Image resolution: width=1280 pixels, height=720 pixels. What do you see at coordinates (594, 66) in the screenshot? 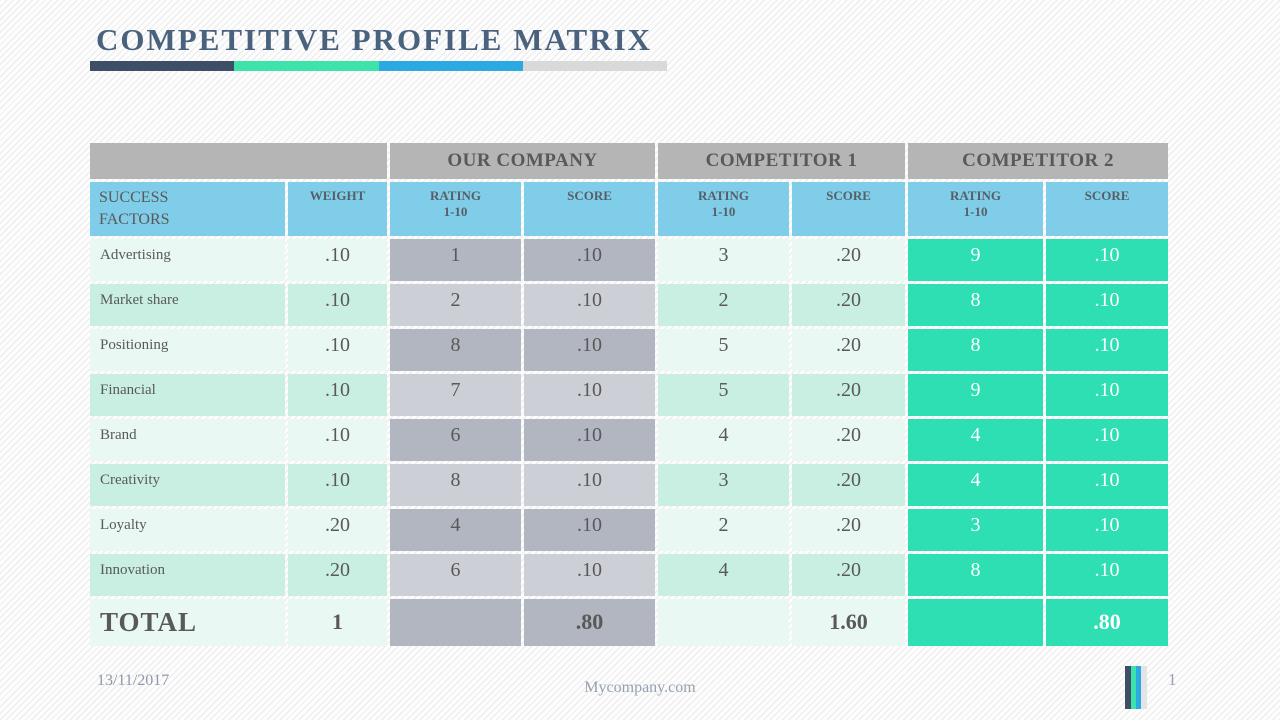
I see `accent-segment-gray` at bounding box center [594, 66].